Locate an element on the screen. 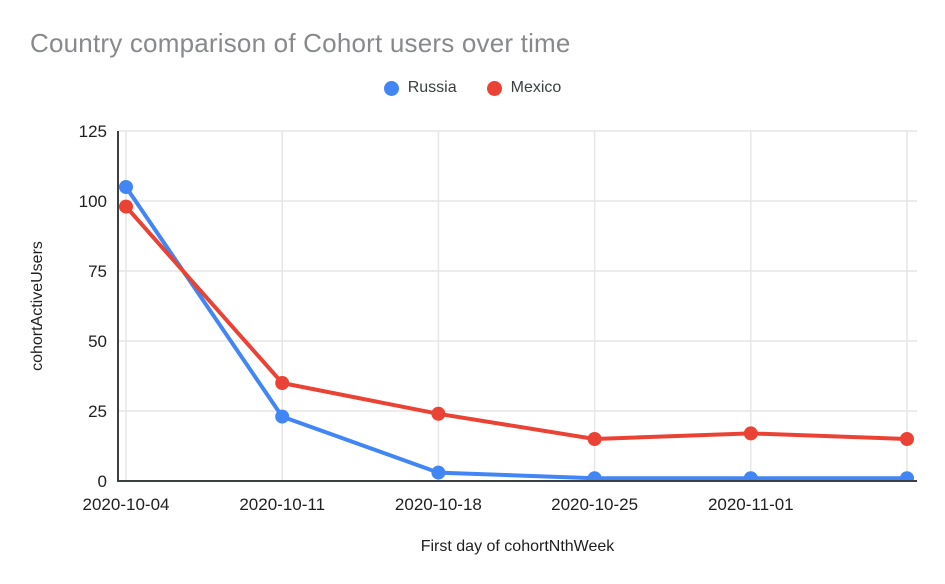 The width and height of the screenshot is (945, 584). legend-label: Mexico is located at coordinates (536, 87).